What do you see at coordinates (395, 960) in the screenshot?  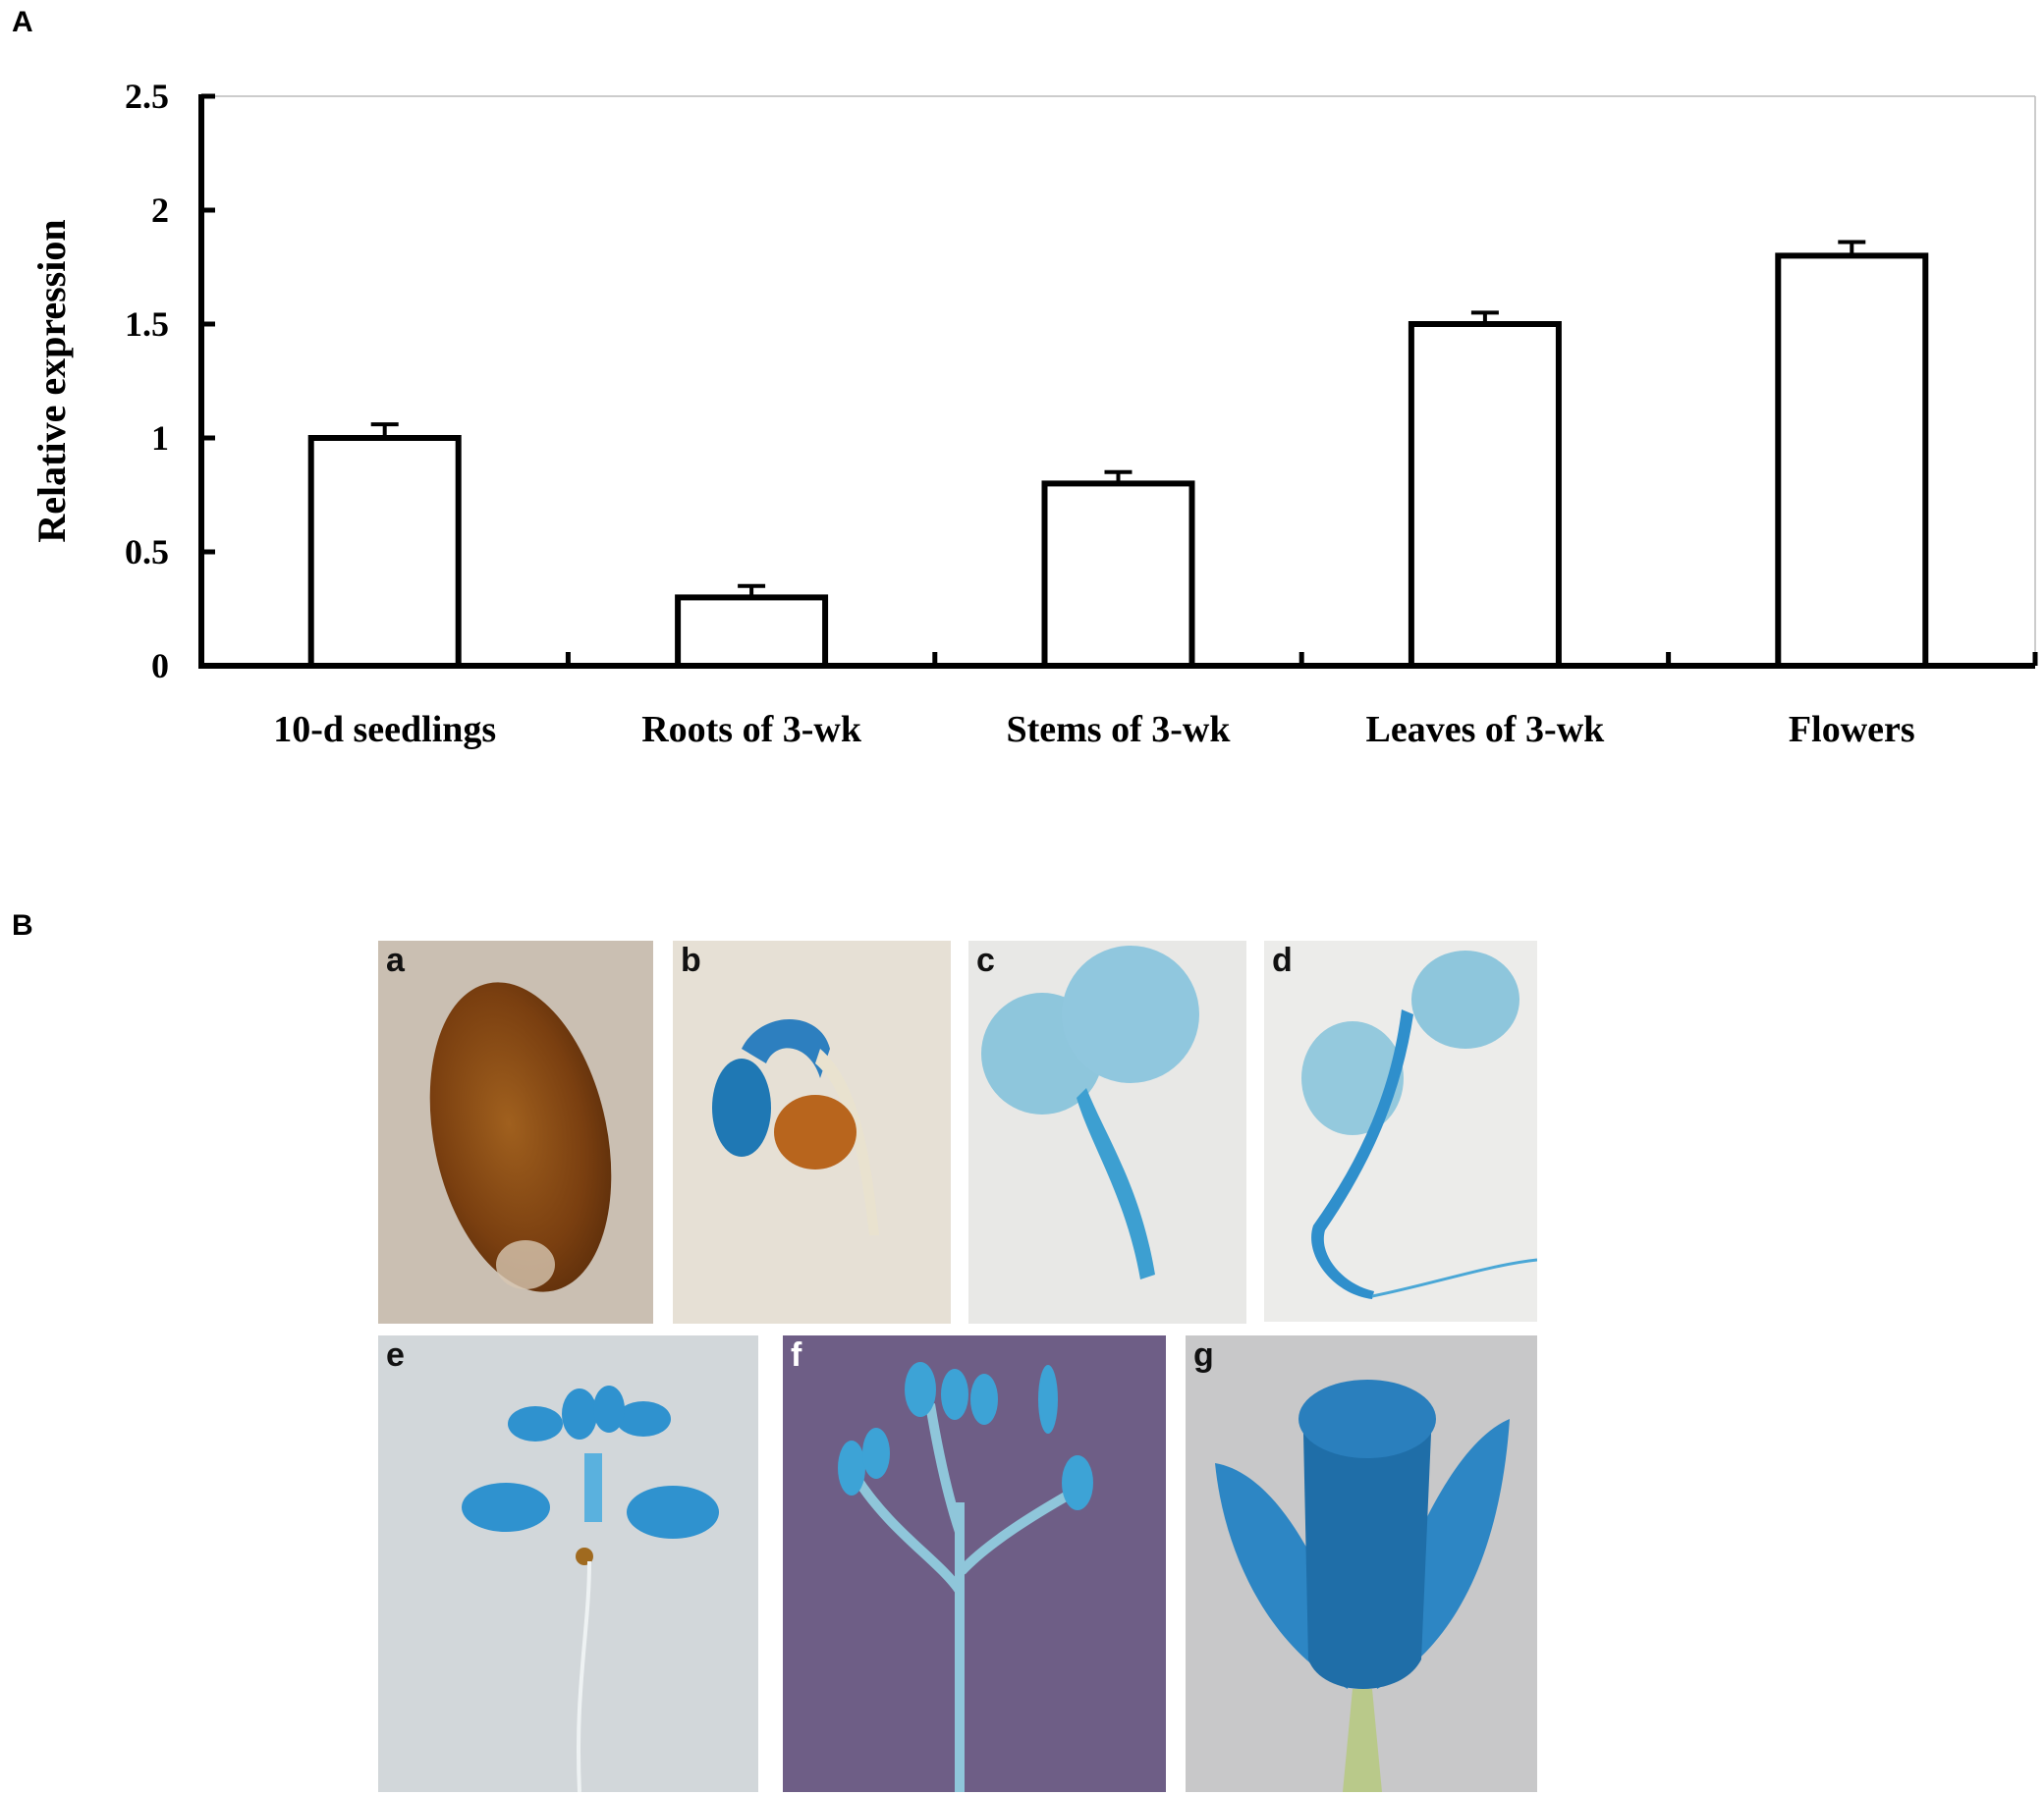 I see `photo-letter-a: a` at bounding box center [395, 960].